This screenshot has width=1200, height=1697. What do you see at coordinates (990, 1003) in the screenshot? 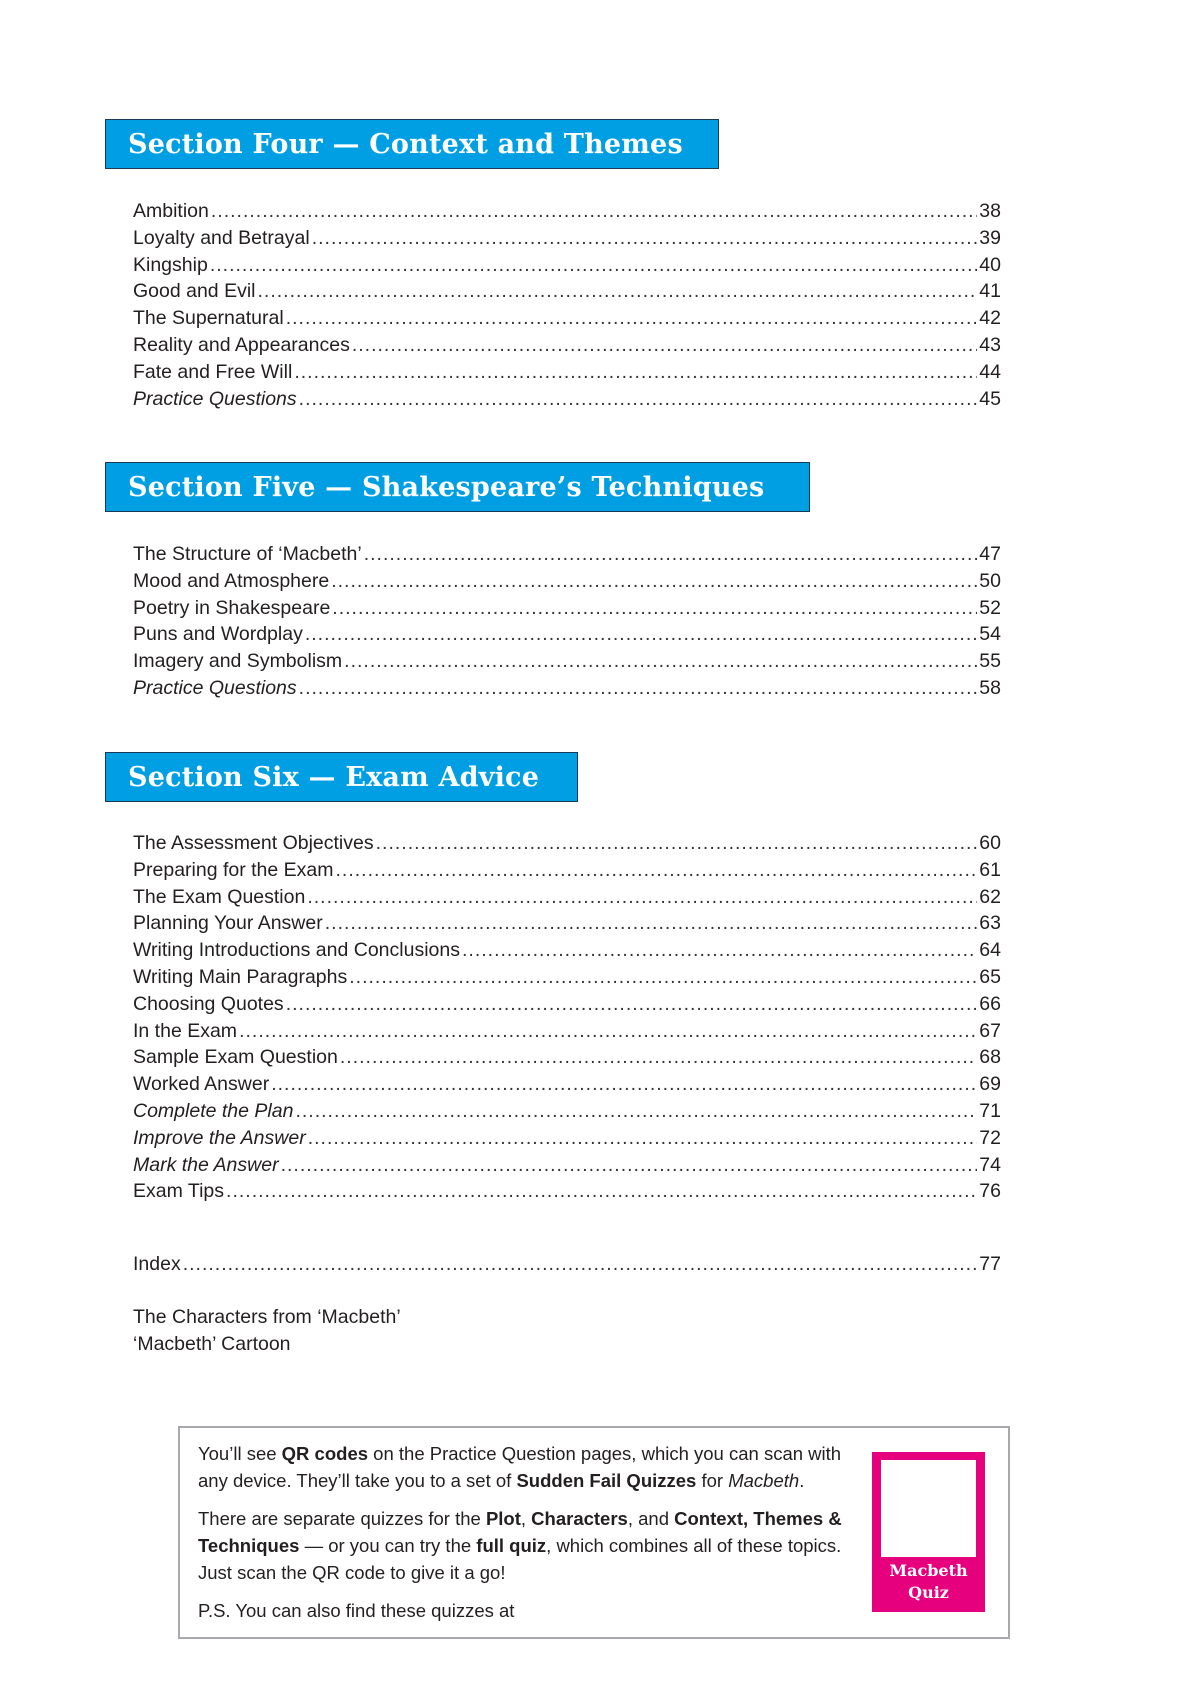
I see `entry-page: 66` at bounding box center [990, 1003].